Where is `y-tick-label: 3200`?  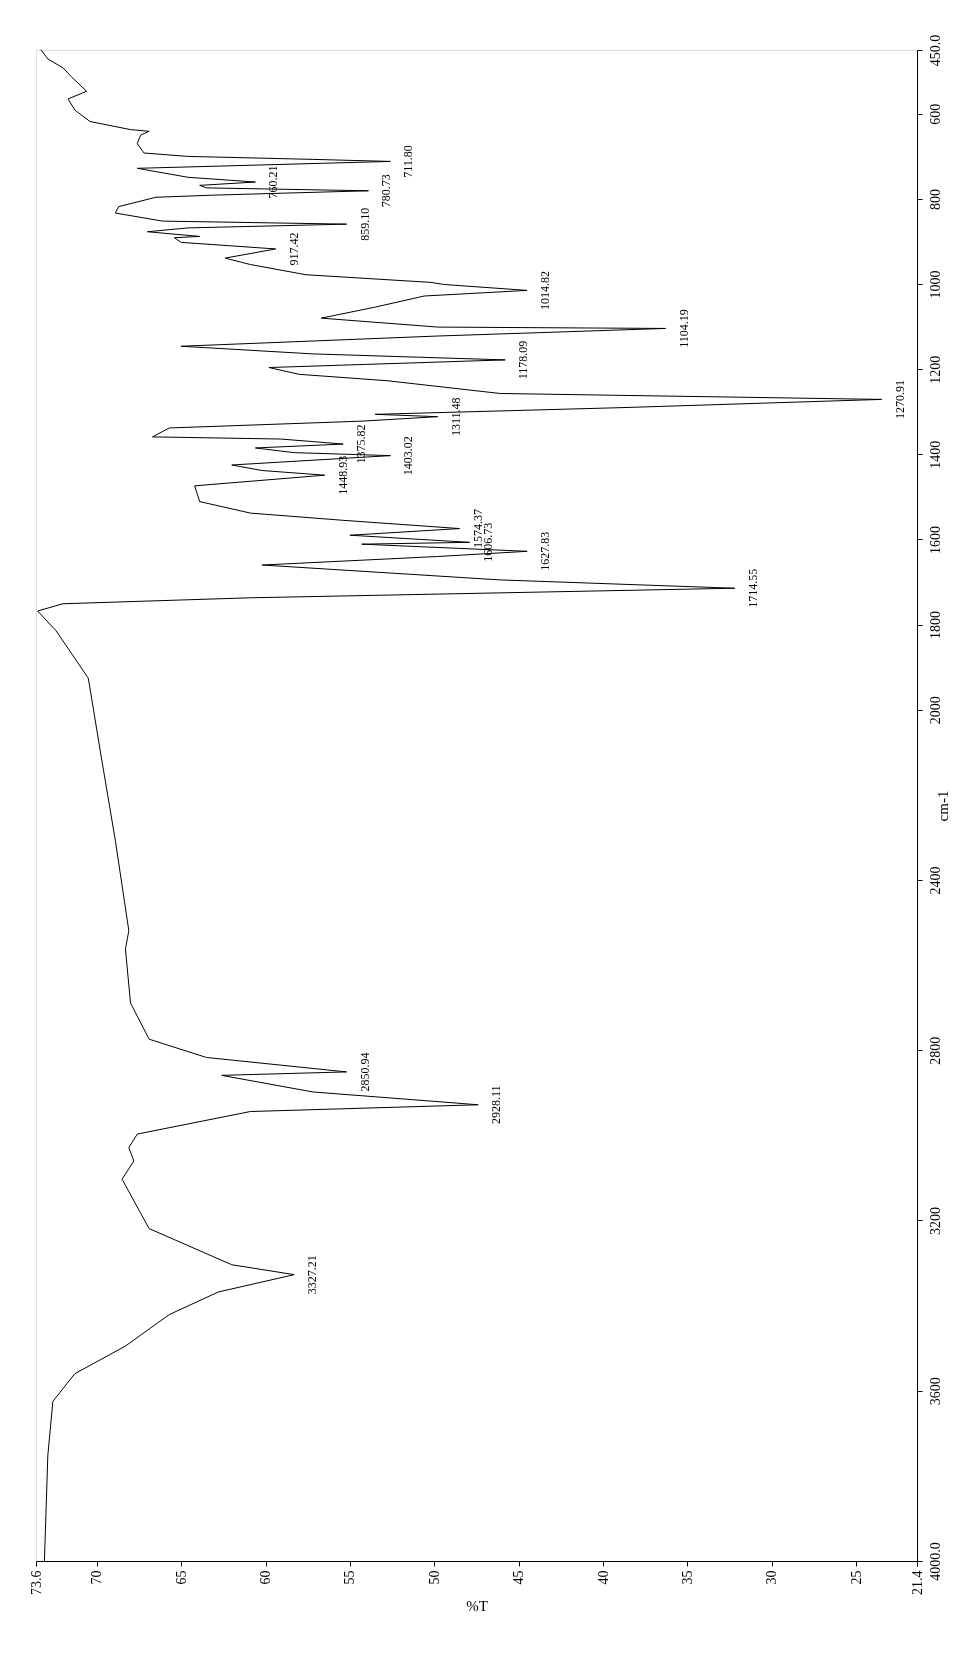 y-tick-label: 3200 is located at coordinates (935, 1220).